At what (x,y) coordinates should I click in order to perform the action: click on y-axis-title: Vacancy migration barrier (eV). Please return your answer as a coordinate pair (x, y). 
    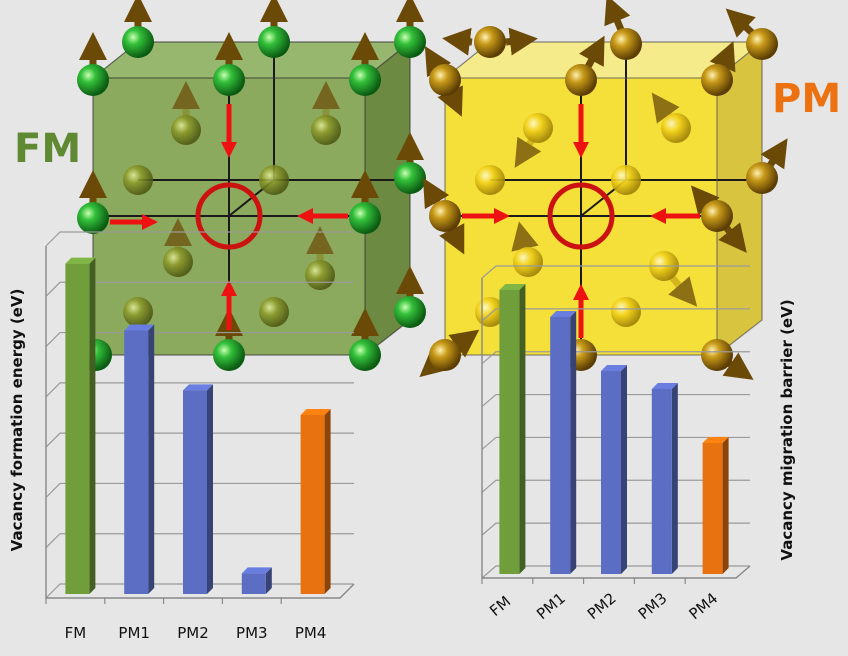
    Looking at the image, I should click on (787, 429).